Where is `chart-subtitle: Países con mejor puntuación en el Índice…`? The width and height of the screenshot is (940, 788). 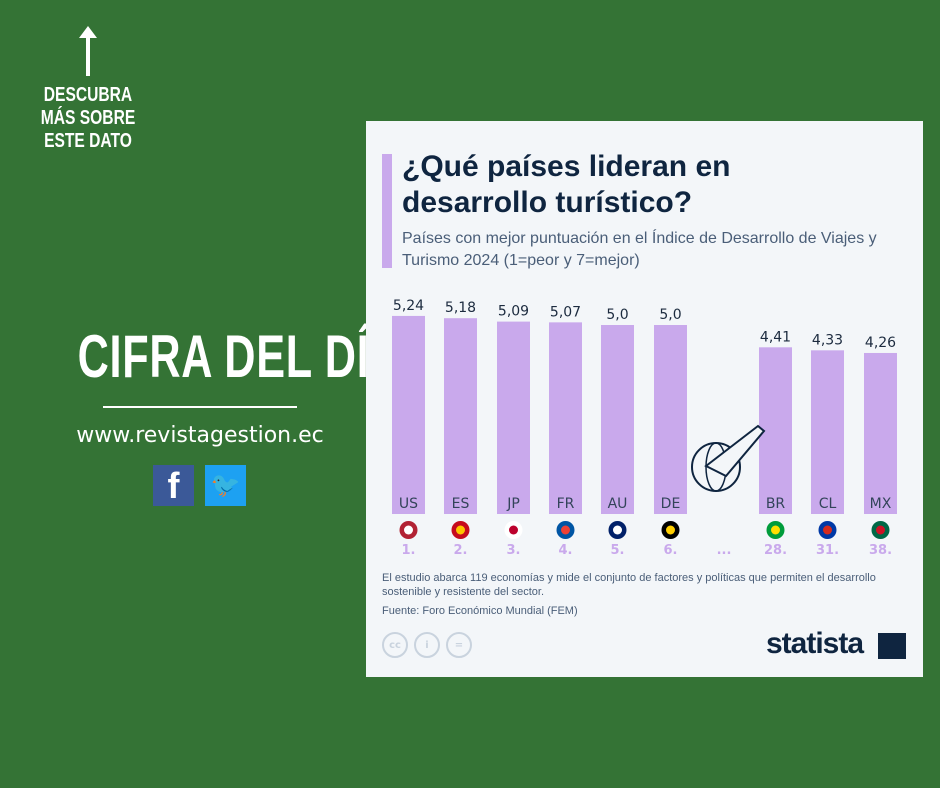 chart-subtitle: Países con mejor puntuación en el Índice… is located at coordinates (639, 249).